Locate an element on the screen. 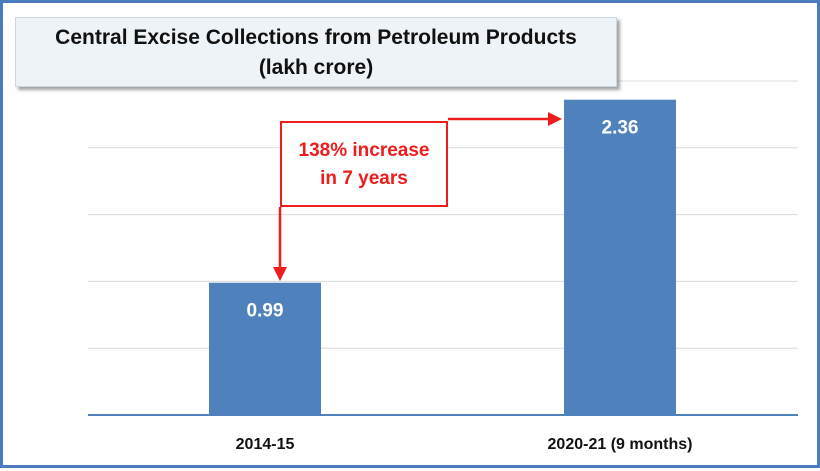 Image resolution: width=820 pixels, height=471 pixels. annotation-arrowhead-down is located at coordinates (280, 274).